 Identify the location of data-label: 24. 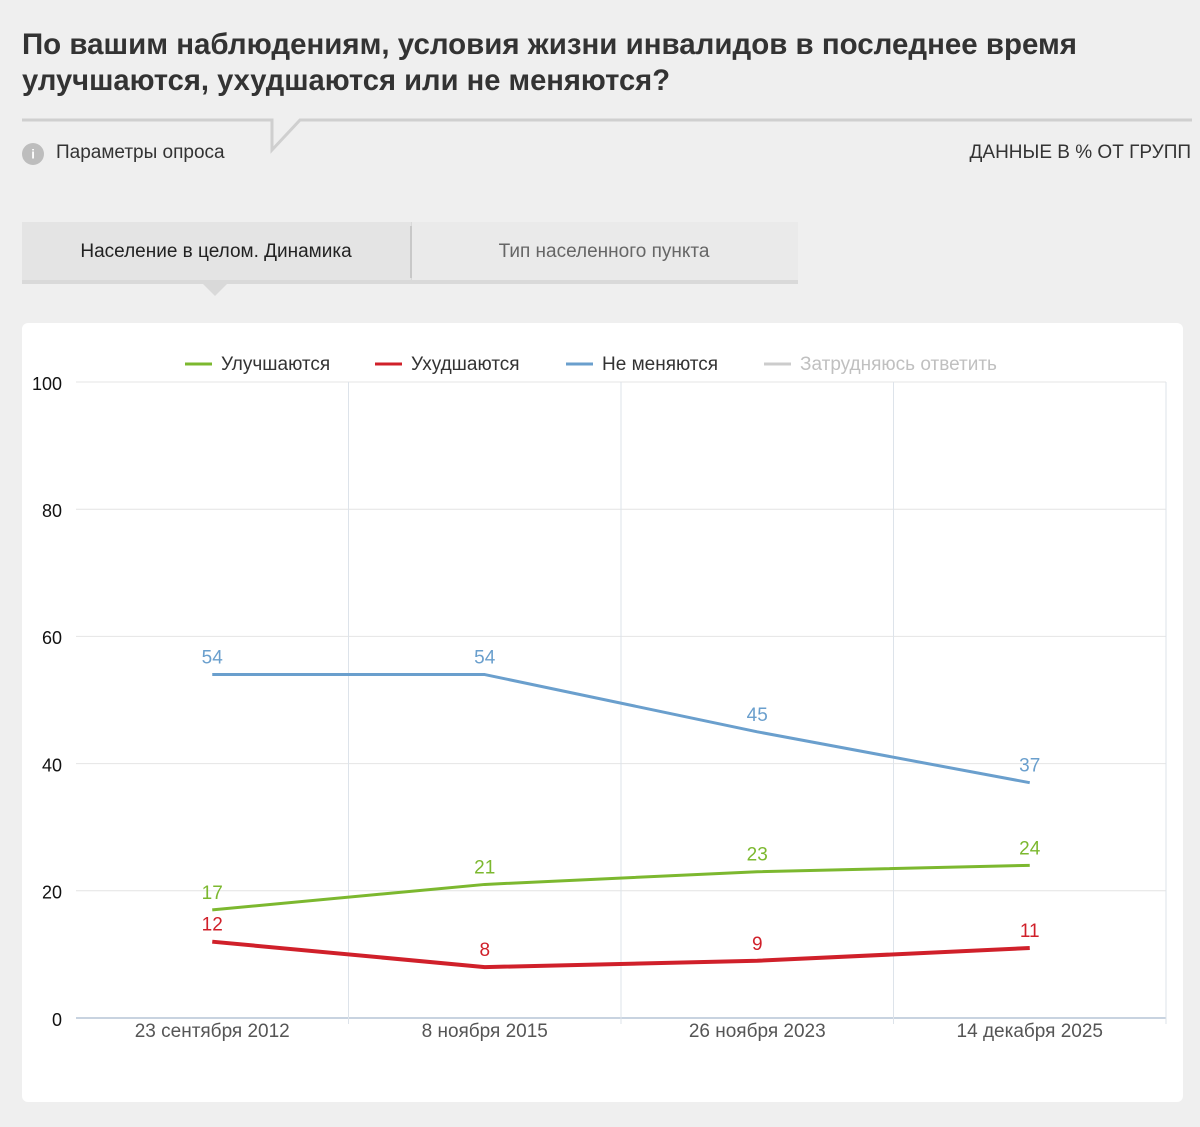
(1030, 848).